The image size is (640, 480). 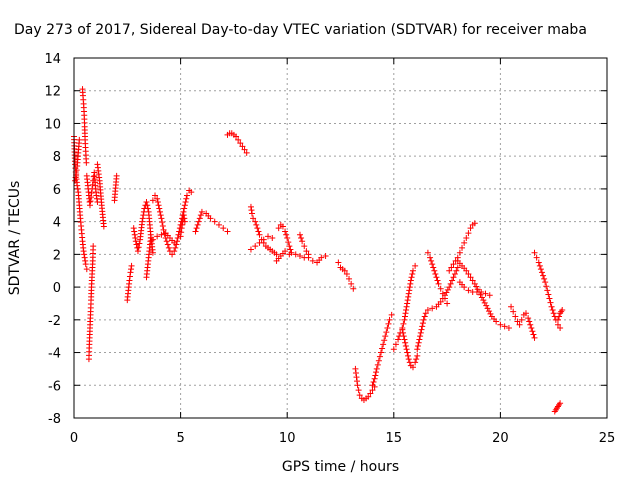 I want to click on y-tick-label: 4, so click(x=57, y=223).